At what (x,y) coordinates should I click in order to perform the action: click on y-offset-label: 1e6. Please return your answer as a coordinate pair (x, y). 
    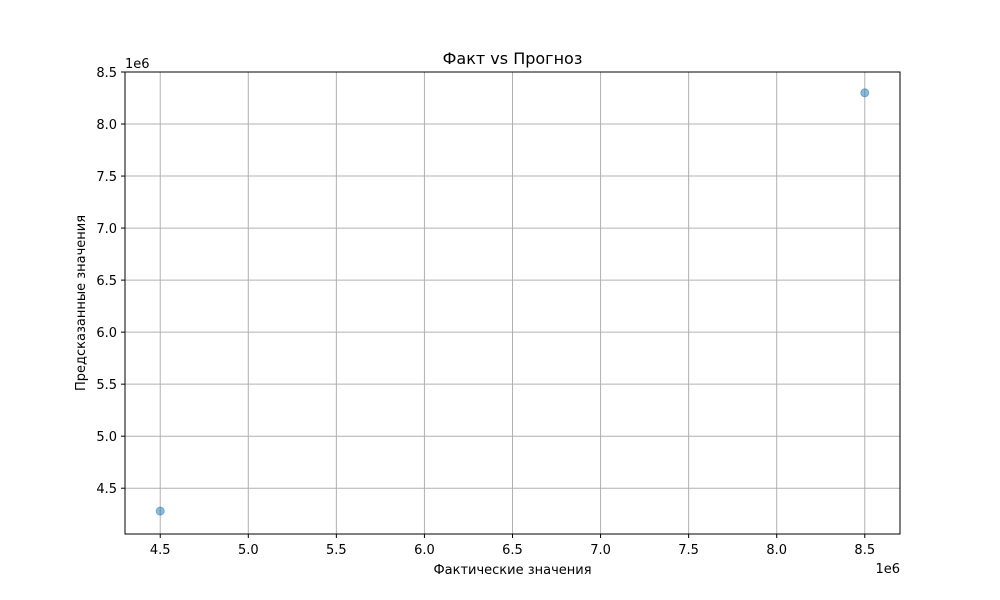
    Looking at the image, I should click on (137, 64).